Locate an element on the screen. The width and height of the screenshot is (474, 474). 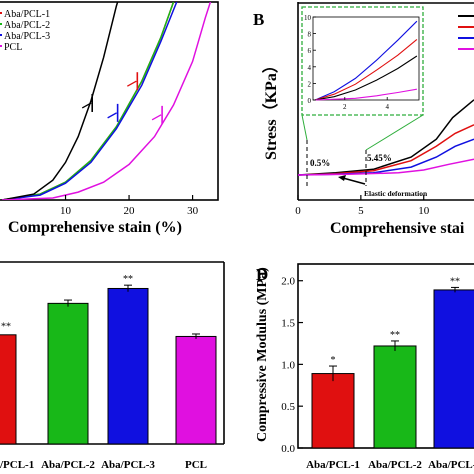
category-label-aba-pcl-3: Aba/PCL-3 is located at coordinates (128, 465).